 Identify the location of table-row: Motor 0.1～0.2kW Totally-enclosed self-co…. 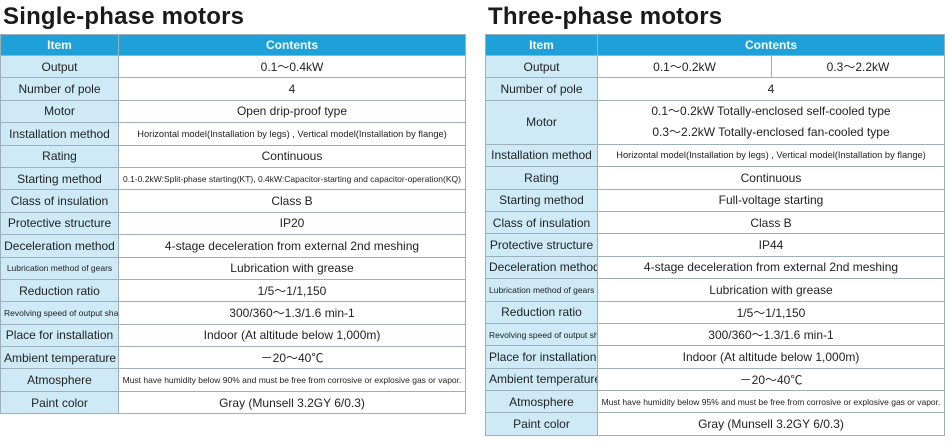
(715, 122).